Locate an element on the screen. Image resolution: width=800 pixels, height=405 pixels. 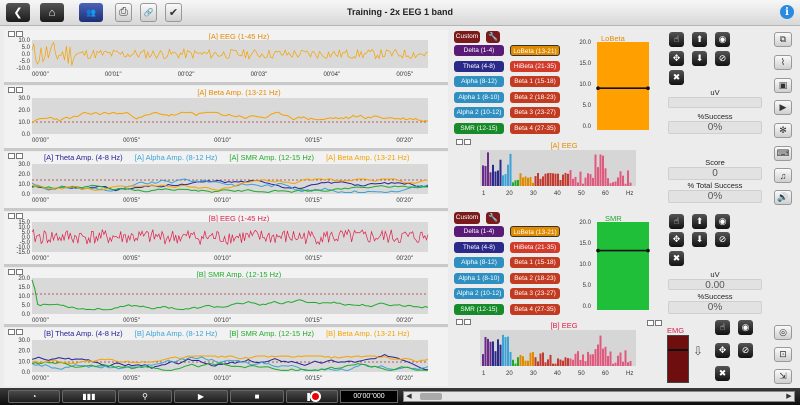
save-button: ⎙ is located at coordinates (123, 12).